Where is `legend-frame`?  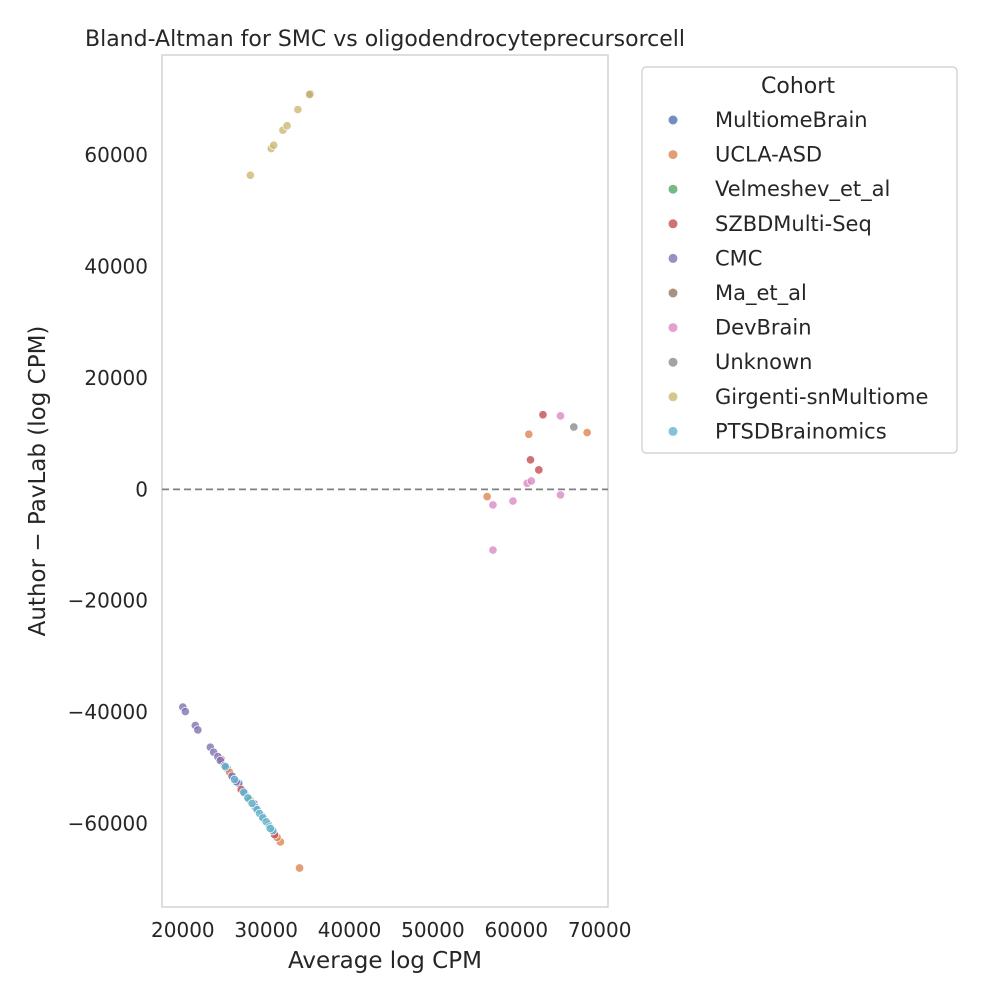 legend-frame is located at coordinates (799, 260).